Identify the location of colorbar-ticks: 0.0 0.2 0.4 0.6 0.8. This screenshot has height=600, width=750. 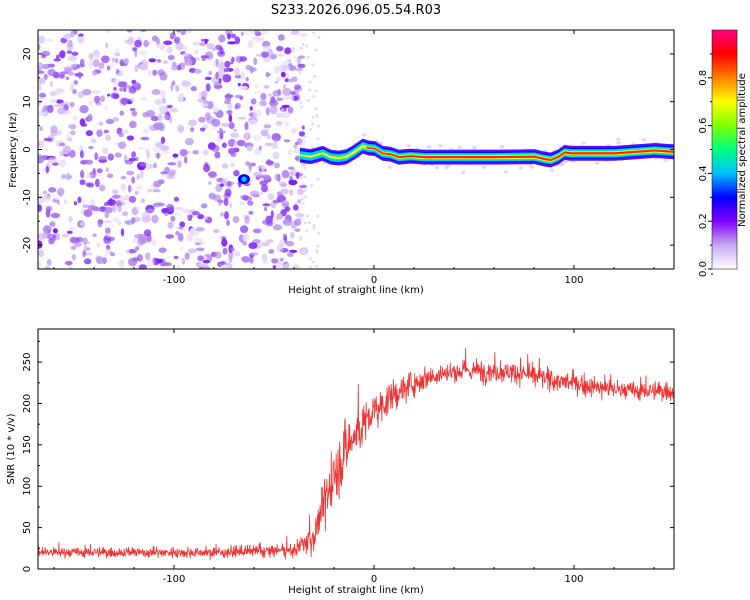
(705, 165).